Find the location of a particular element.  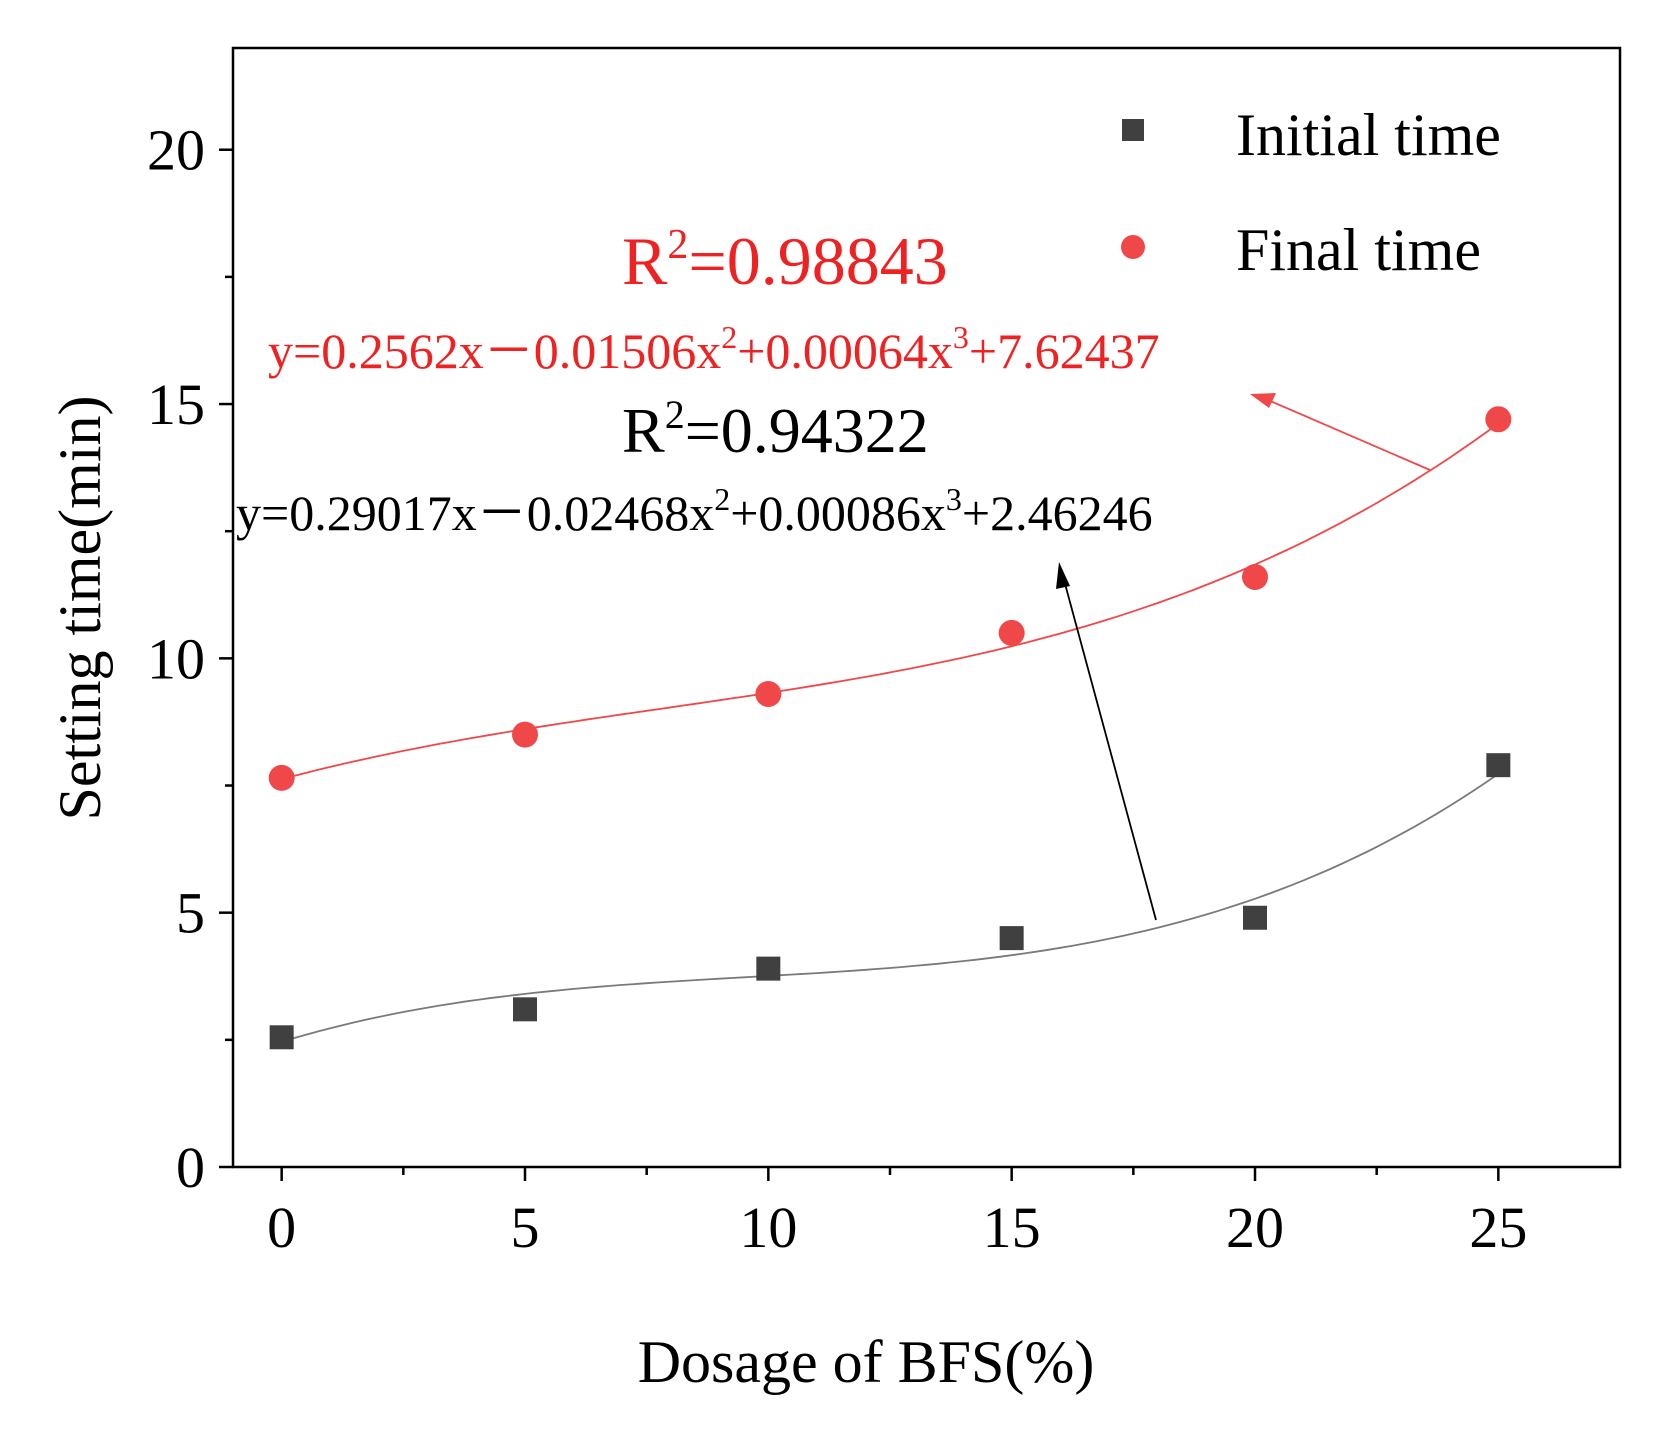

legend-label-initial: Initial time is located at coordinates (1368, 135).